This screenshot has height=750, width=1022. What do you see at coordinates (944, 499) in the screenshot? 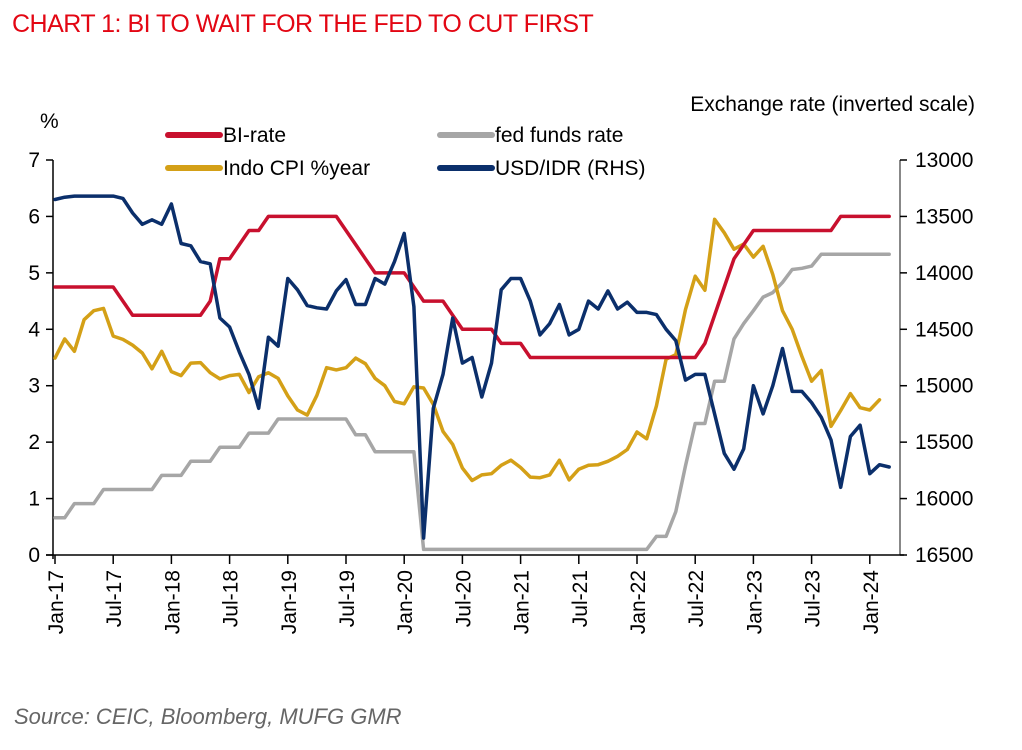
I see `y2-tick-label: 16000` at bounding box center [944, 499].